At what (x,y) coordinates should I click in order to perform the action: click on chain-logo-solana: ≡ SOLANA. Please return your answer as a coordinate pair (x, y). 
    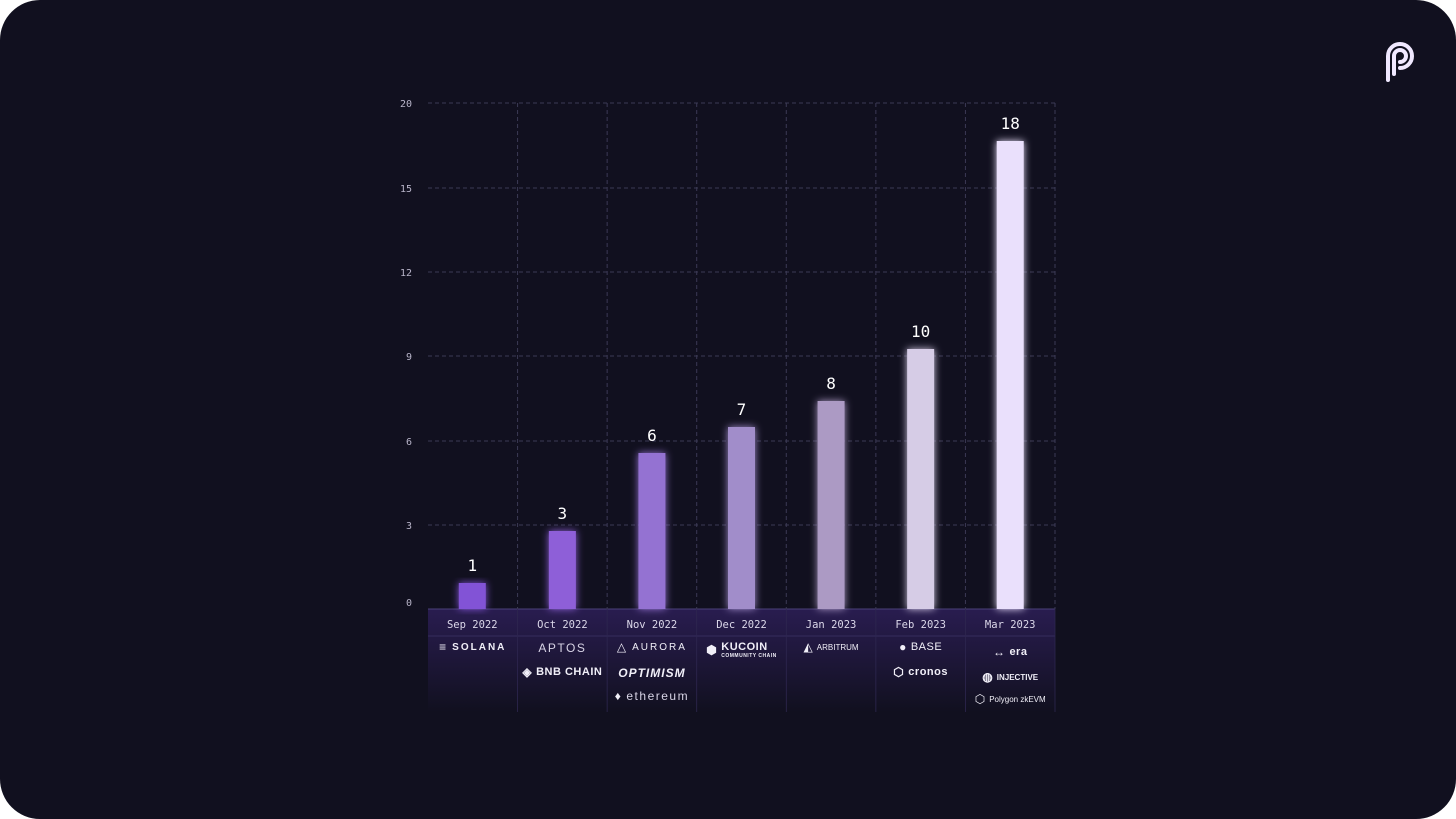
    Looking at the image, I should click on (472, 647).